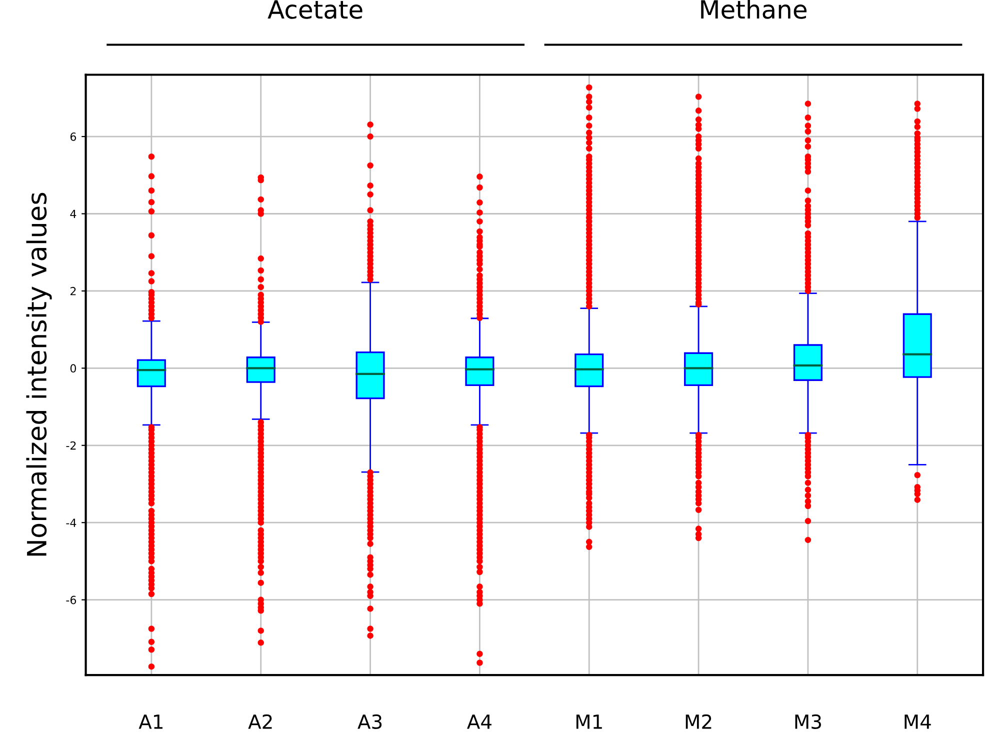 The image size is (986, 733). Describe the element at coordinates (753, 9) in the screenshot. I see `text: Methane` at that location.